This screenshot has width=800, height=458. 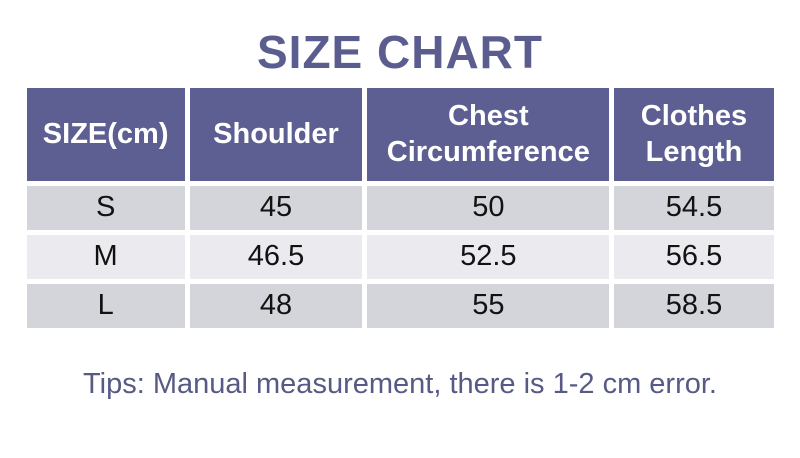 I want to click on length-cell: 58.5, so click(x=694, y=305).